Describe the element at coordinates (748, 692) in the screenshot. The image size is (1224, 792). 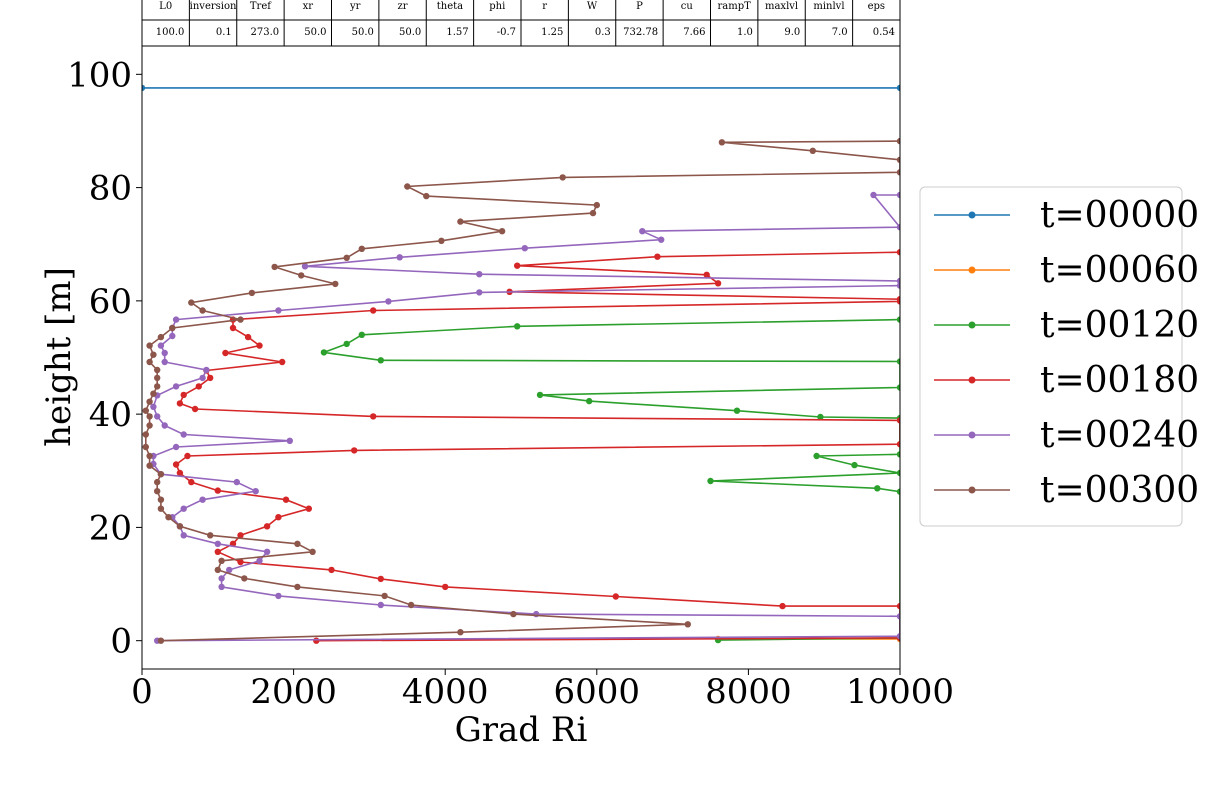
I see `x-tick-label: 8000` at that location.